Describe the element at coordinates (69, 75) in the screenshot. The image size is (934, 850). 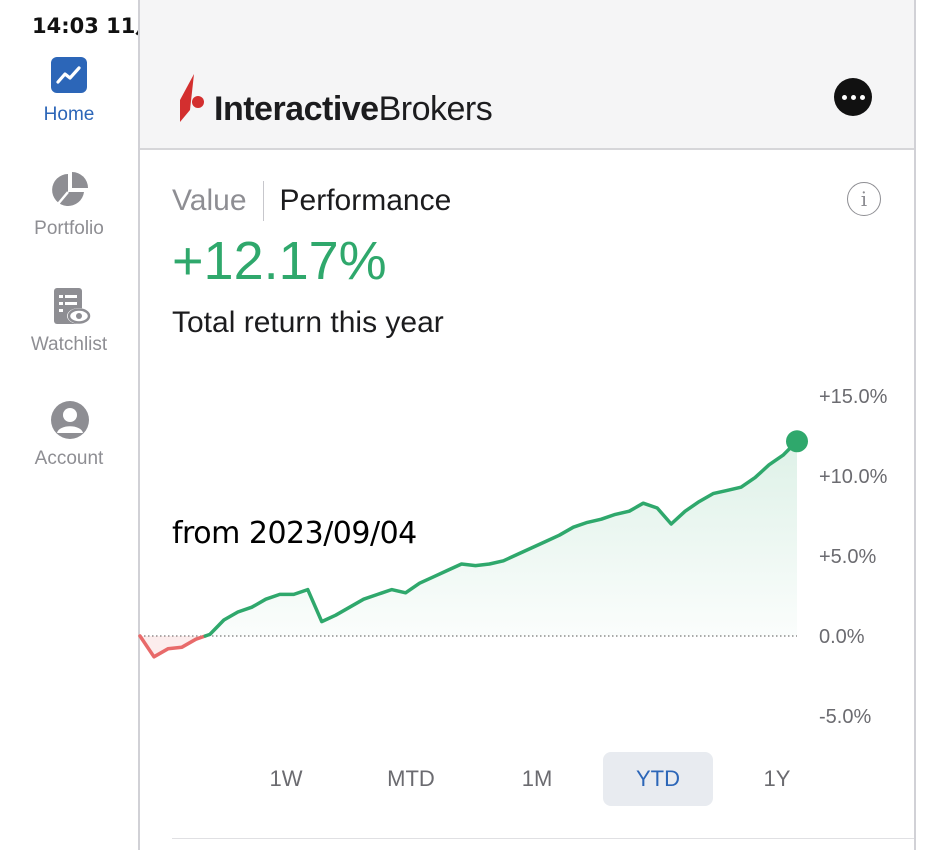
I see `chart-trend-icon` at that location.